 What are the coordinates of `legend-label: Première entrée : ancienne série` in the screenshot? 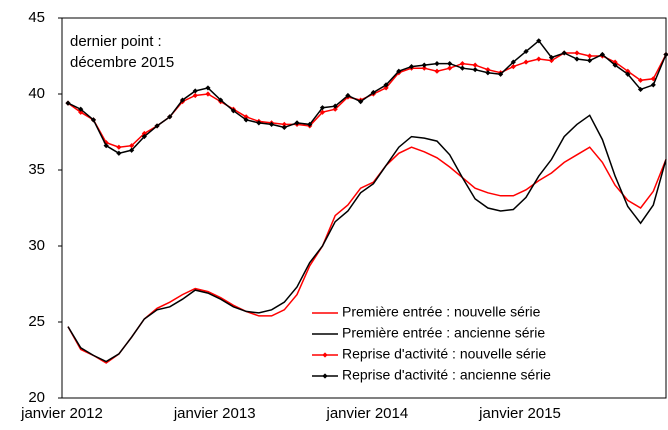 It's located at (443, 333).